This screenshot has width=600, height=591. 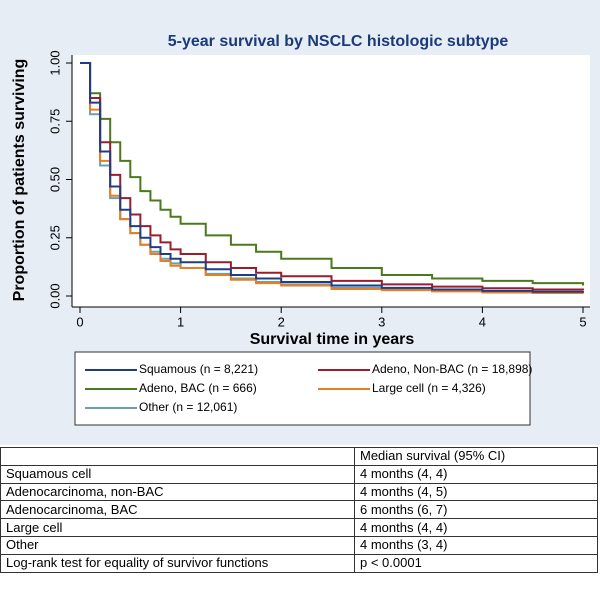 I want to click on legend-label: Large cell (n = 4,326), so click(x=429, y=388).